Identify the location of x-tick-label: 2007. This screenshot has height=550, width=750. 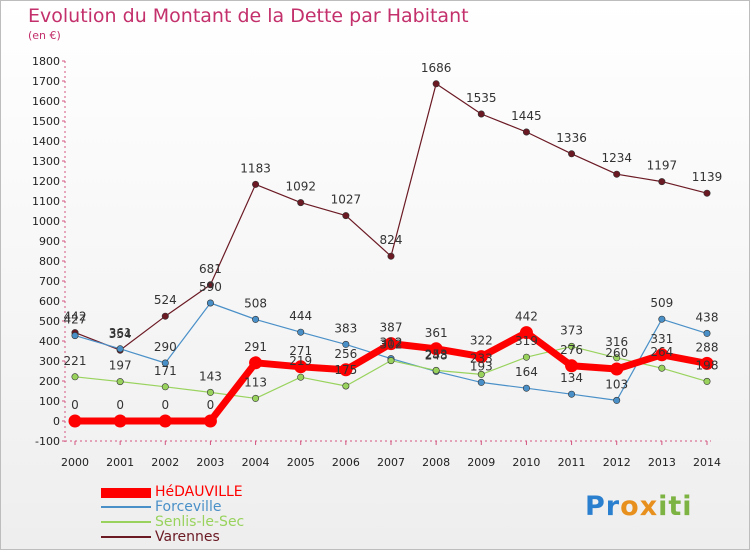
(391, 462).